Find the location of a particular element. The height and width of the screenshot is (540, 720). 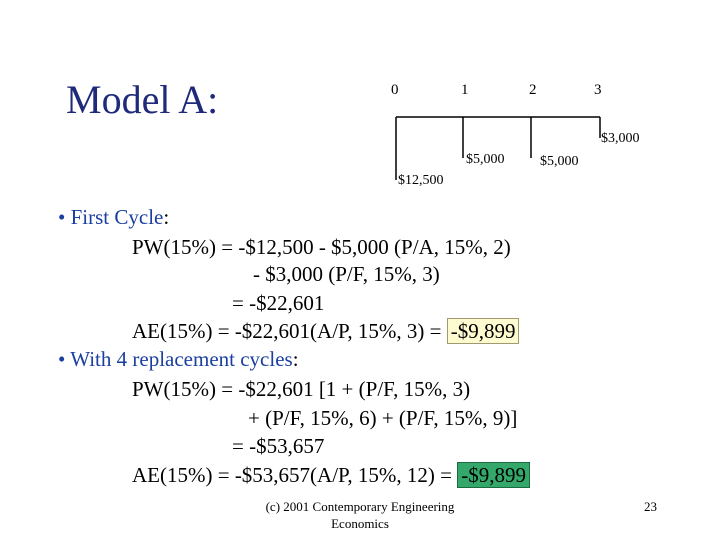

period-label-1: 1 is located at coordinates (465, 90).